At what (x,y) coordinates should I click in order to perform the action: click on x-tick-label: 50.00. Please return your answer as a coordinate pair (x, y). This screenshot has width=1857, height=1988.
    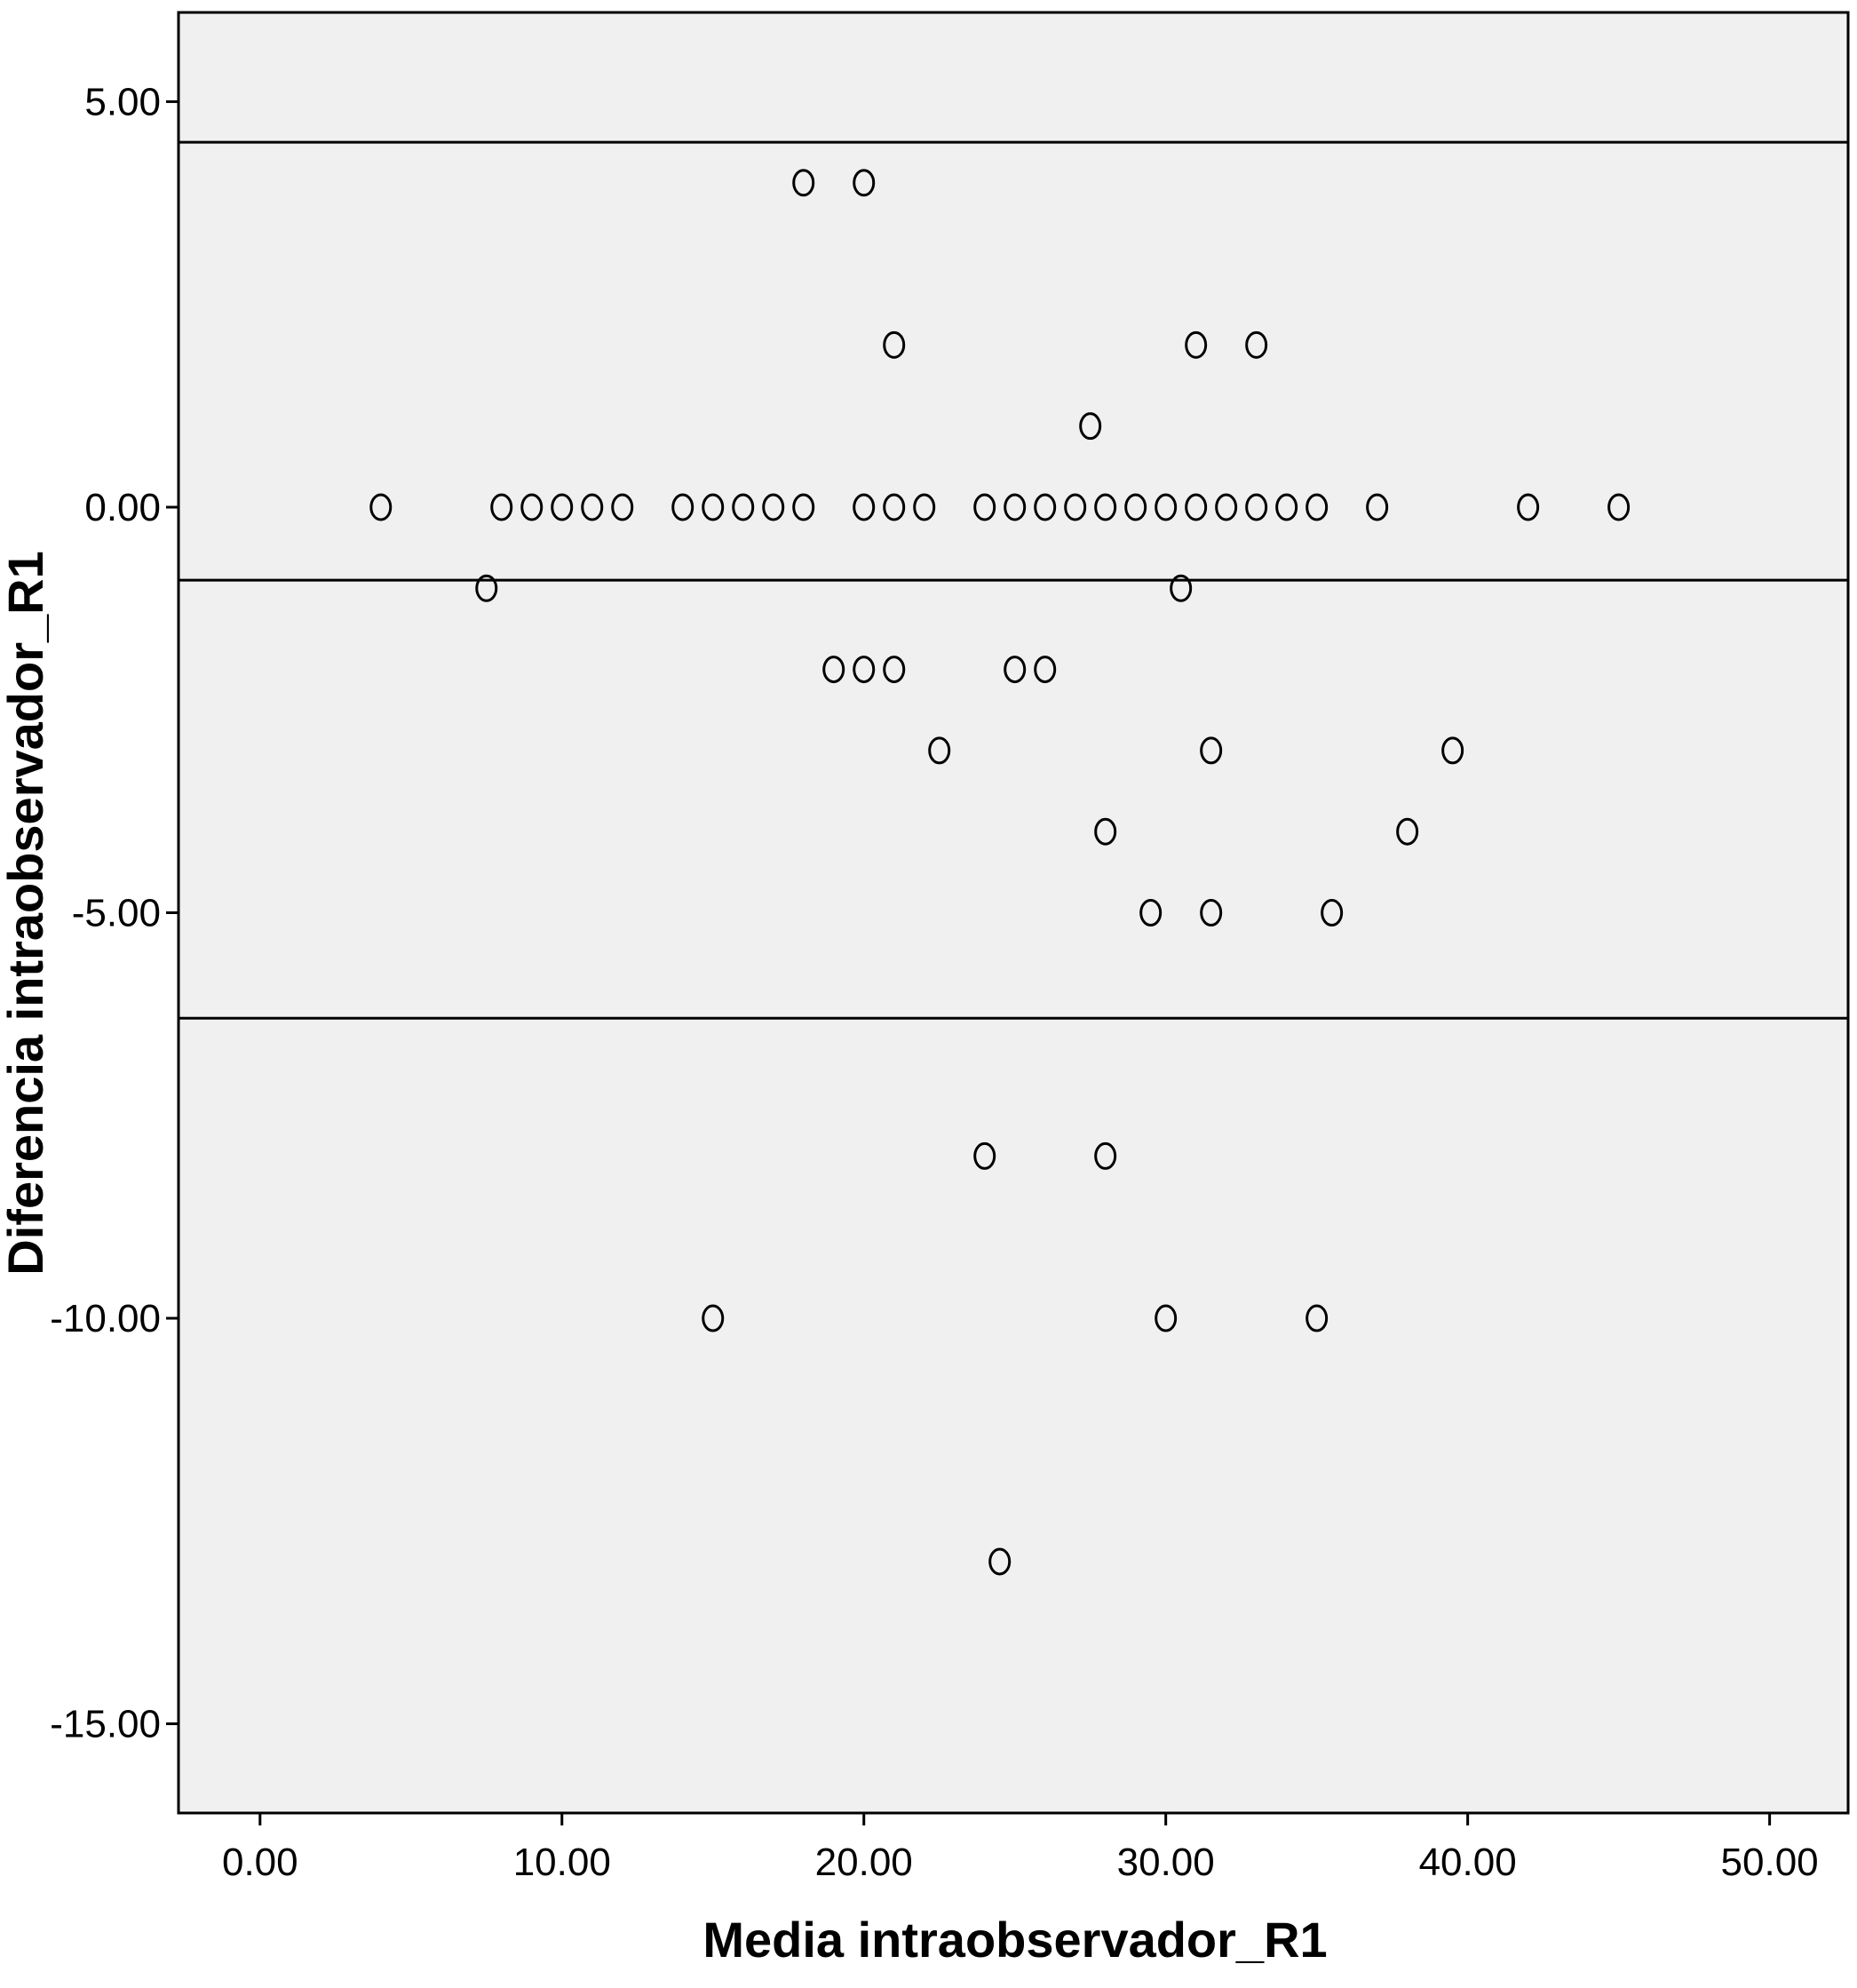
    Looking at the image, I should click on (1770, 1862).